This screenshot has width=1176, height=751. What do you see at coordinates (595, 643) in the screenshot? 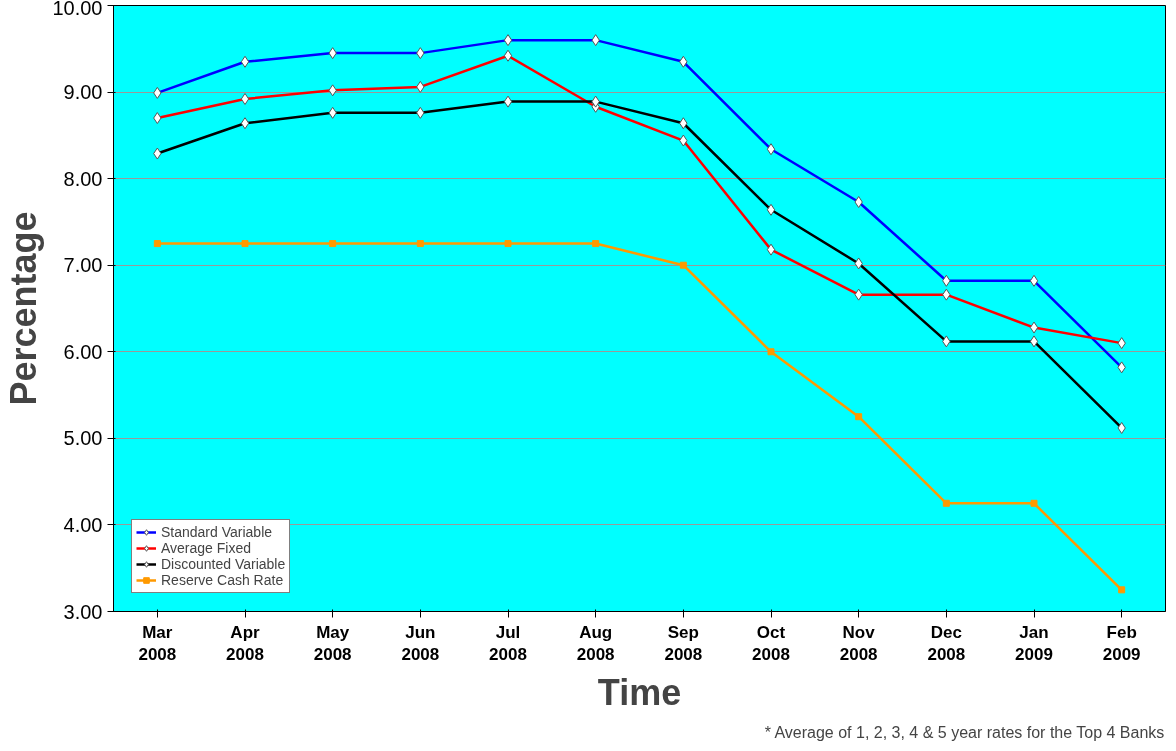
I see `x-tick-label: Aug 2008` at bounding box center [595, 643].